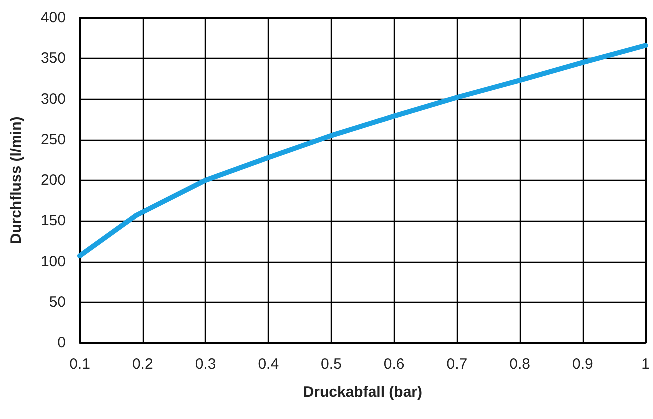 The width and height of the screenshot is (653, 419). Describe the element at coordinates (53, 99) in the screenshot. I see `y-tick-label: 300` at that location.